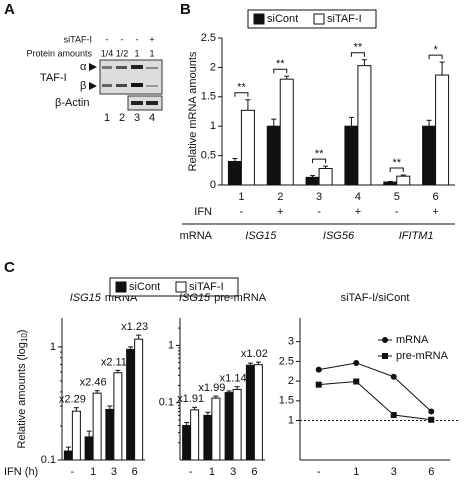 The height and width of the screenshot is (486, 474). Describe the element at coordinates (213, 185) in the screenshot. I see `y-tick-label: 0` at that location.